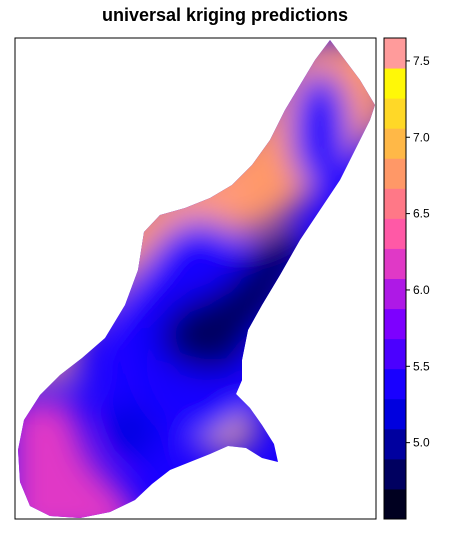  Describe the element at coordinates (225, 15) in the screenshot. I see `chart-title: universal kriging predictions` at that location.